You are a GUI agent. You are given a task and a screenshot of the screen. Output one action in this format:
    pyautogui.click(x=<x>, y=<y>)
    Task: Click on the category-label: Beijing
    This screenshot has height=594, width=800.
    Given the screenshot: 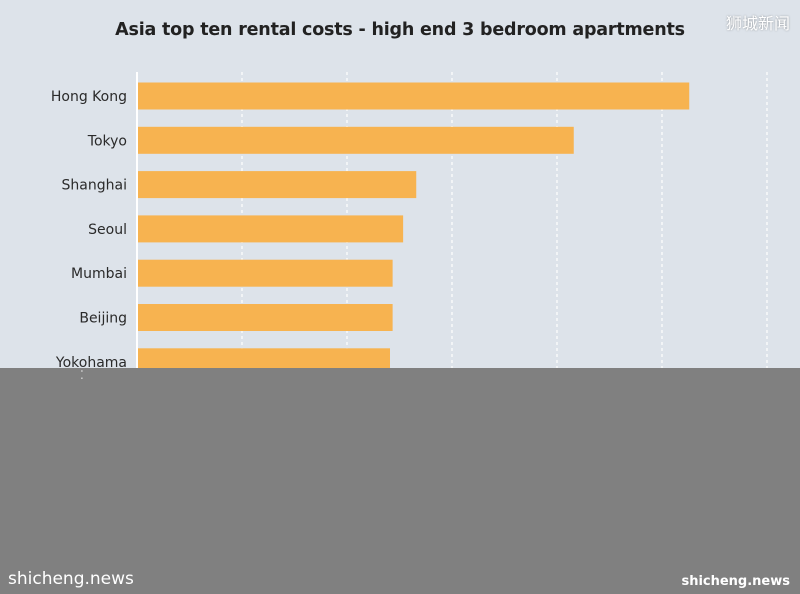 What is the action you would take?
    pyautogui.click(x=103, y=319)
    